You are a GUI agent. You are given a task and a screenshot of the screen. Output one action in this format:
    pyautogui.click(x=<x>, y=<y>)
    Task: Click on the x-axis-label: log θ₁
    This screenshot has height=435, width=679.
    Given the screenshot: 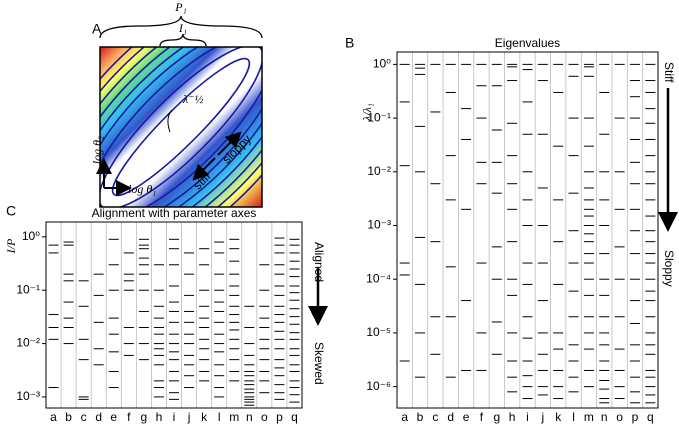 What is the action you would take?
    pyautogui.click(x=142, y=189)
    